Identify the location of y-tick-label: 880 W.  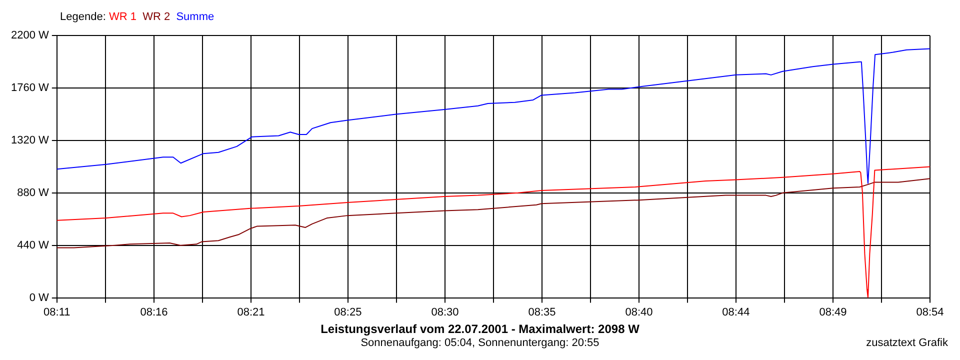
(33, 192).